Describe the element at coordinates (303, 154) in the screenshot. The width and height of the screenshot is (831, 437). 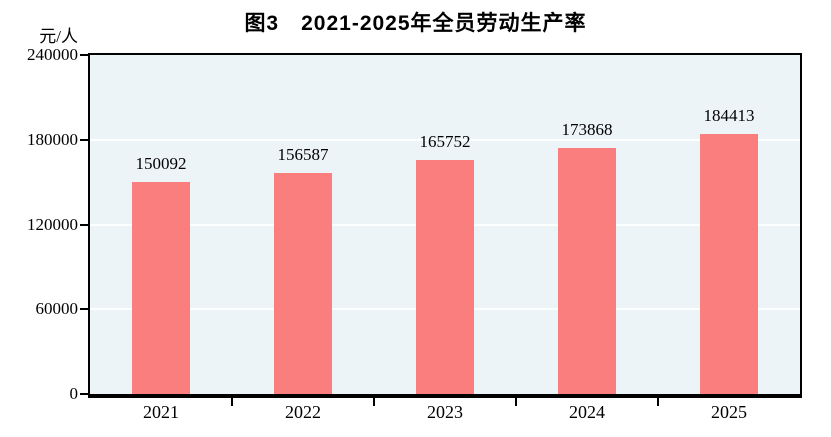
I see `bar-value-label: 156587` at that location.